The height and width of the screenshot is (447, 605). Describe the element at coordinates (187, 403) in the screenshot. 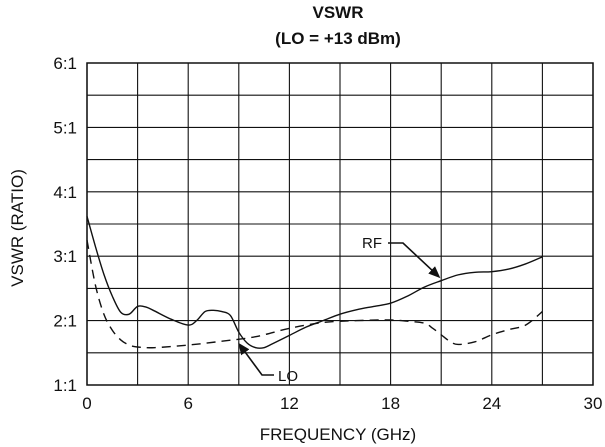

I see `x-tick-label: 6` at that location.